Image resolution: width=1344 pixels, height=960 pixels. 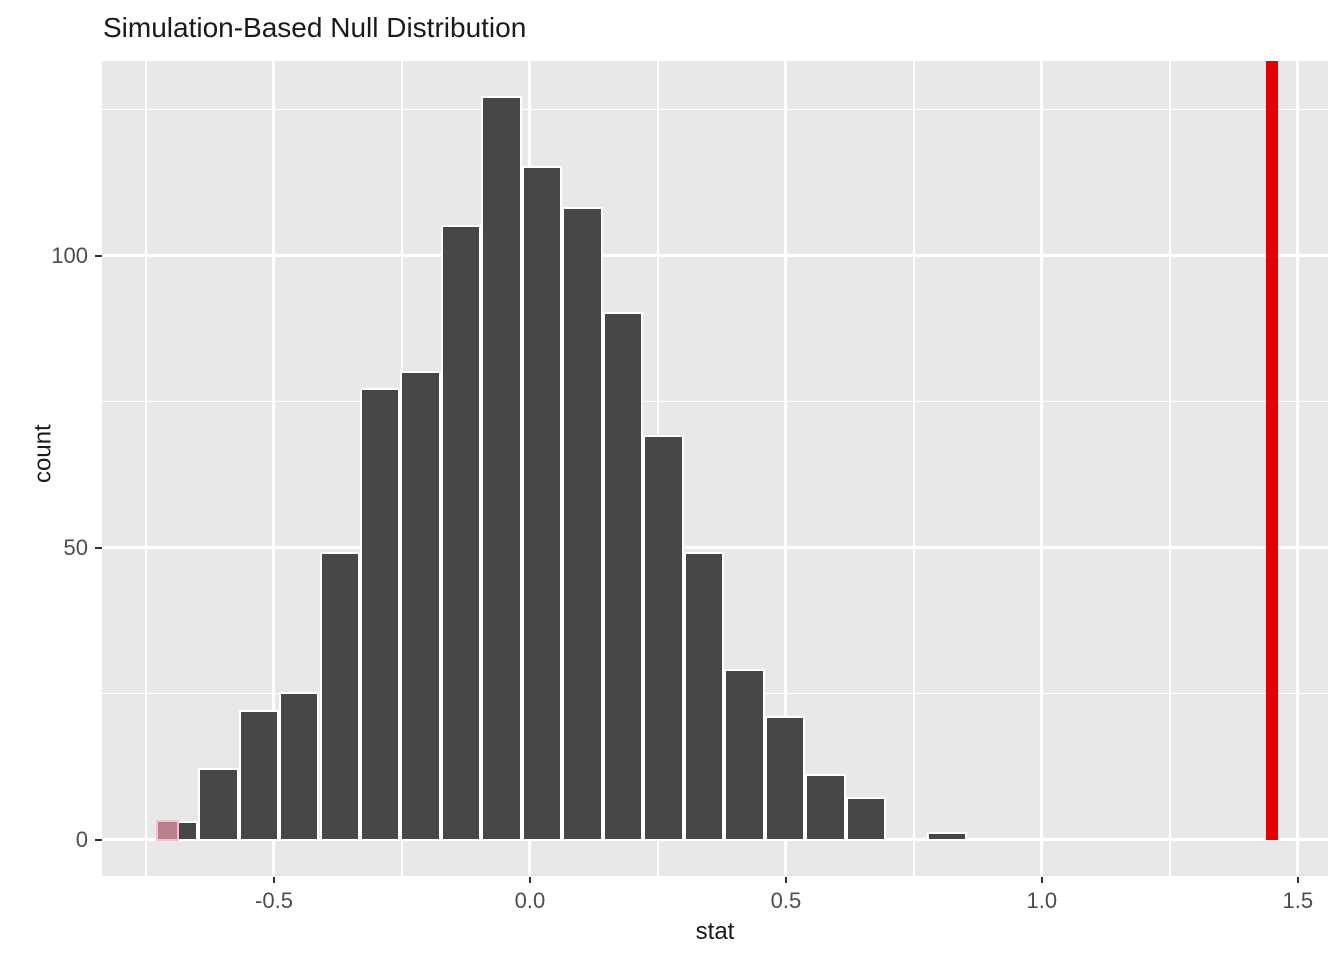 I want to click on y-tick-label: 50, so click(x=75, y=547).